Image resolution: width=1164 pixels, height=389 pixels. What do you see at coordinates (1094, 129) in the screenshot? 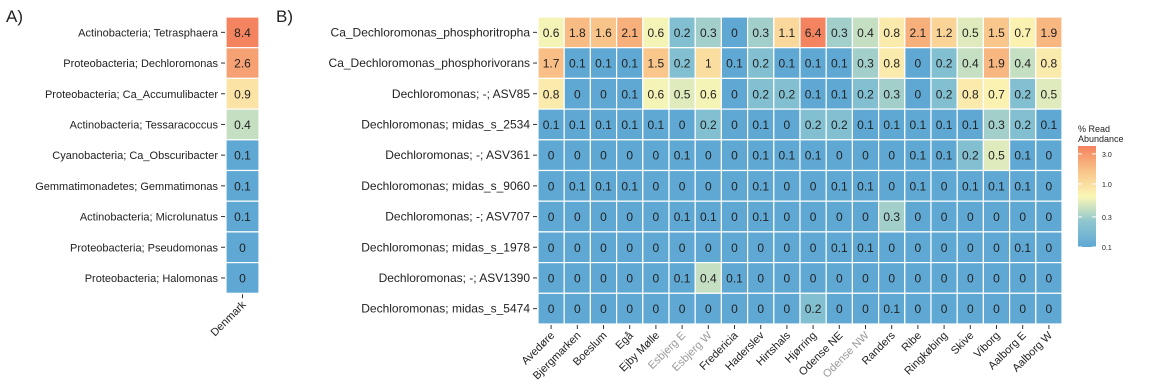
I see `legend-title-line1: % Read` at bounding box center [1094, 129].